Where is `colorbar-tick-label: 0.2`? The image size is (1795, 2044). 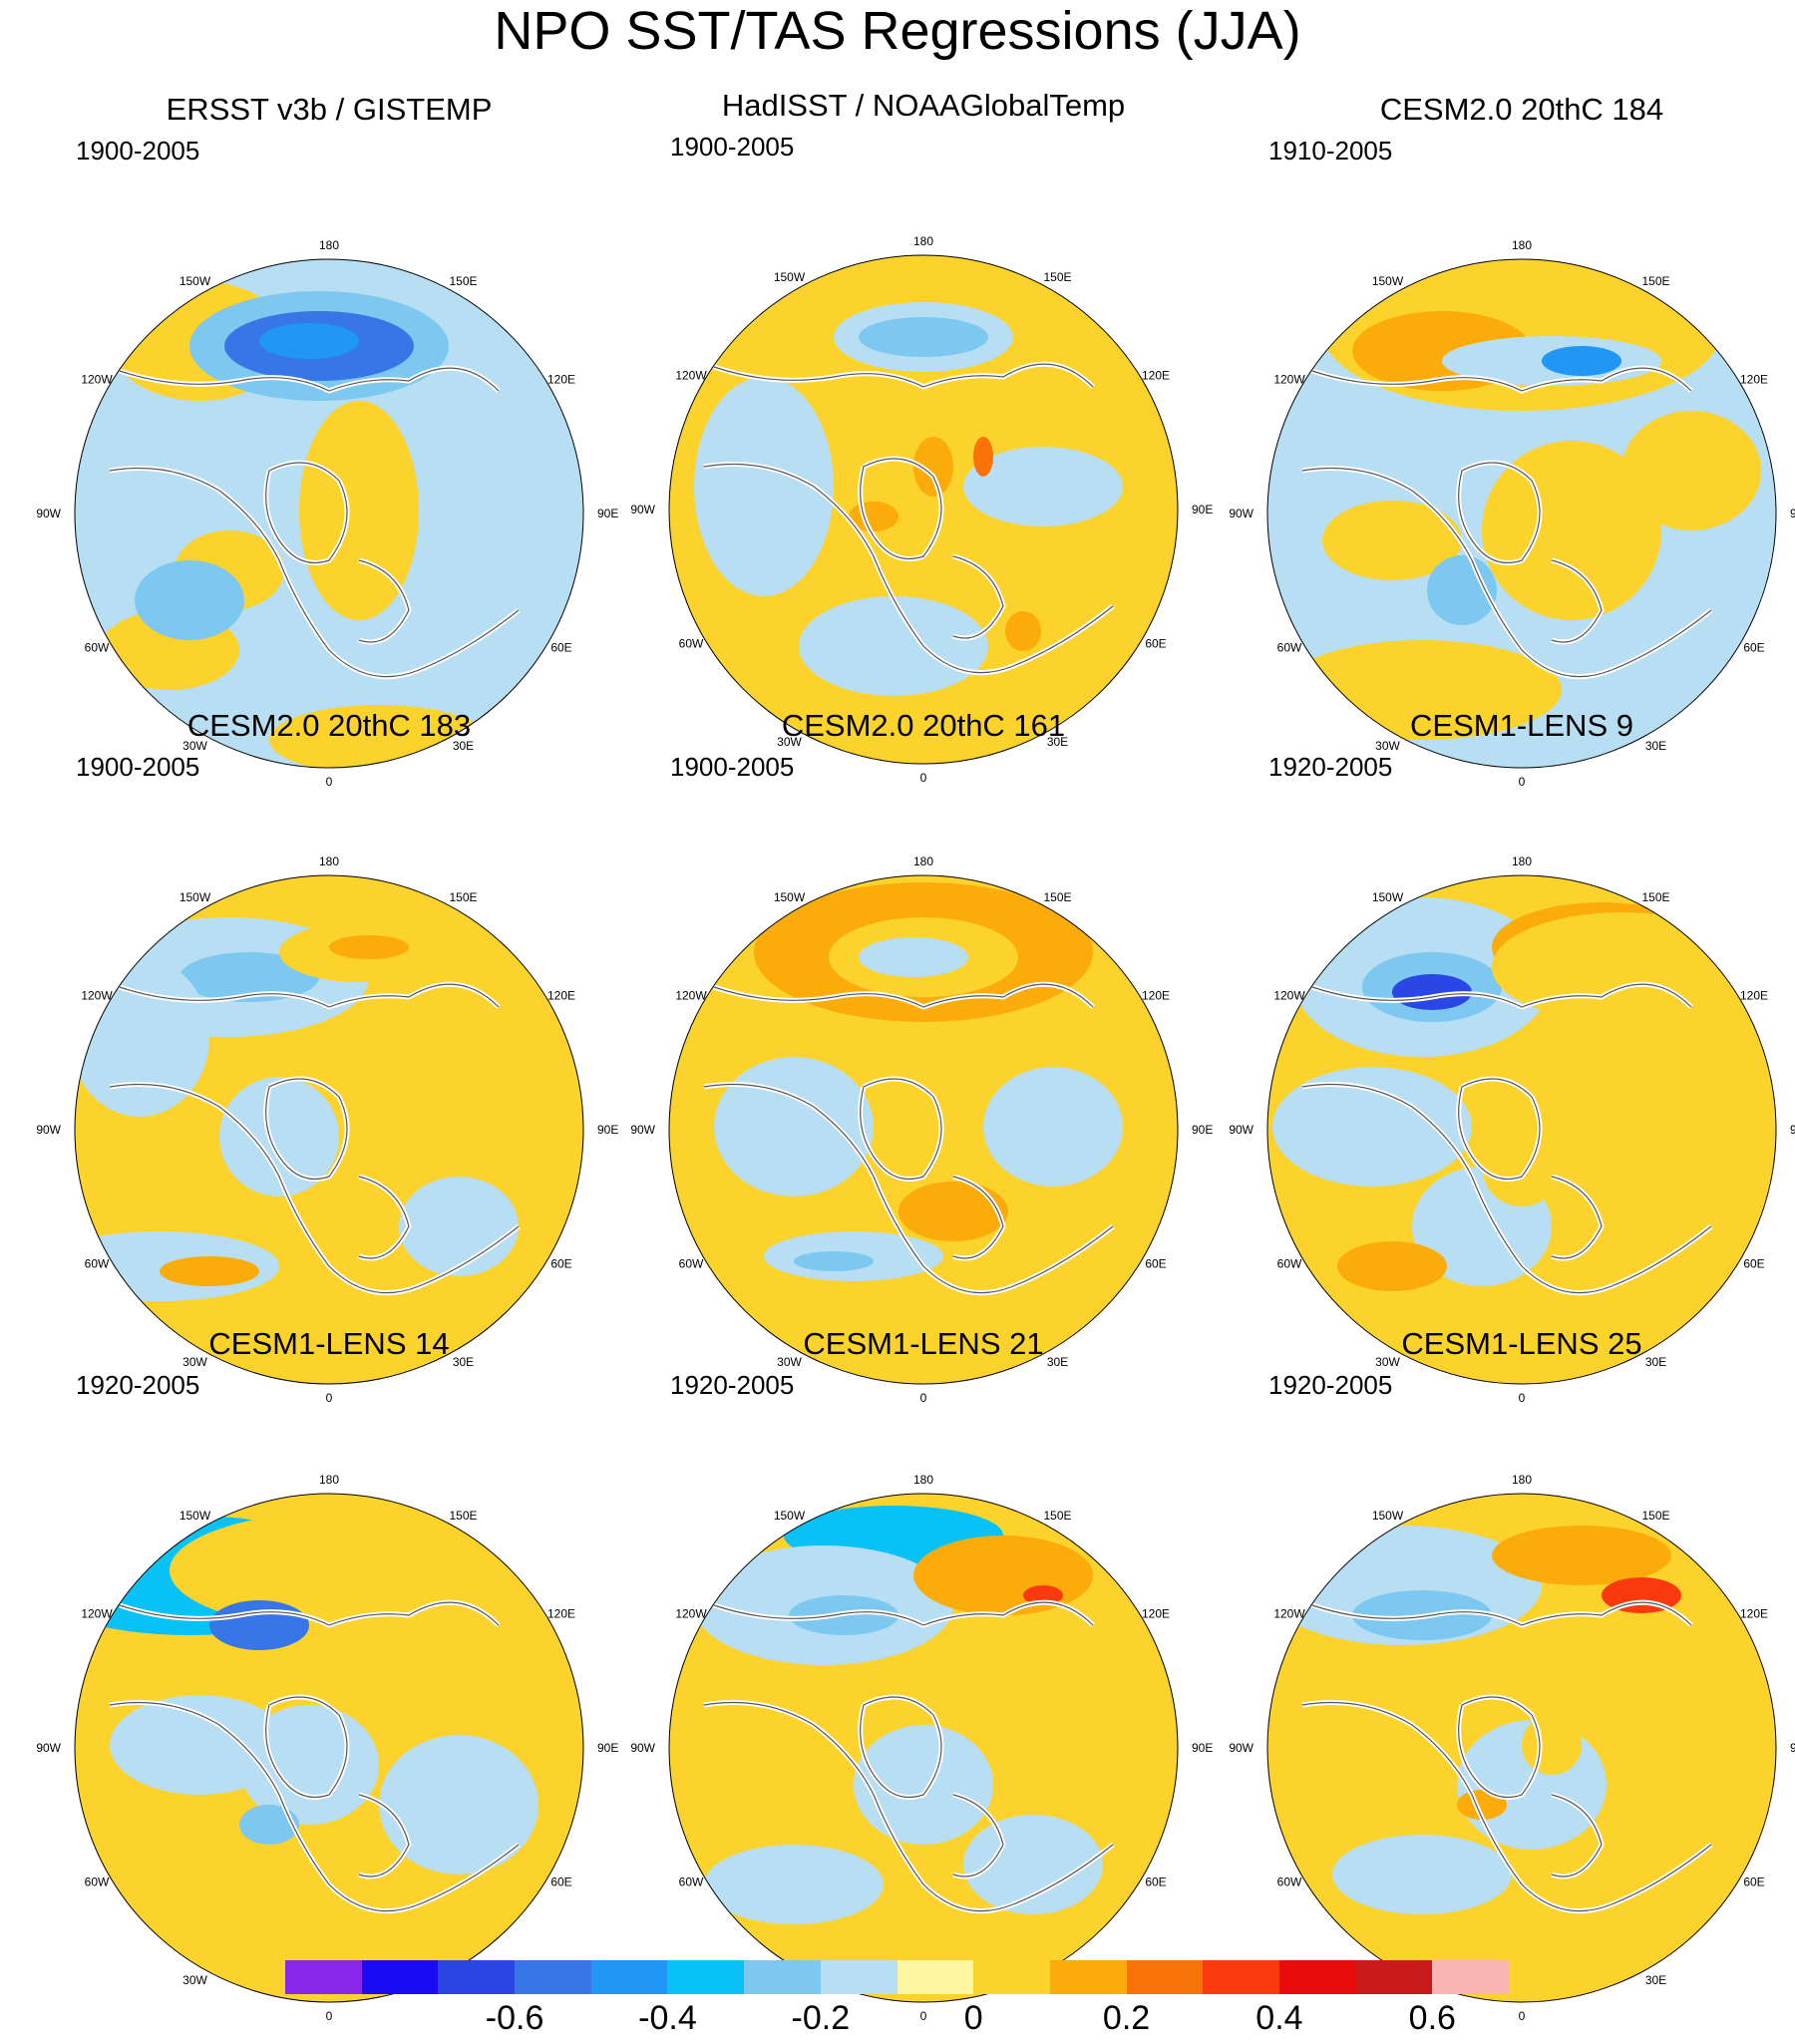
colorbar-tick-label: 0.2 is located at coordinates (1126, 2018).